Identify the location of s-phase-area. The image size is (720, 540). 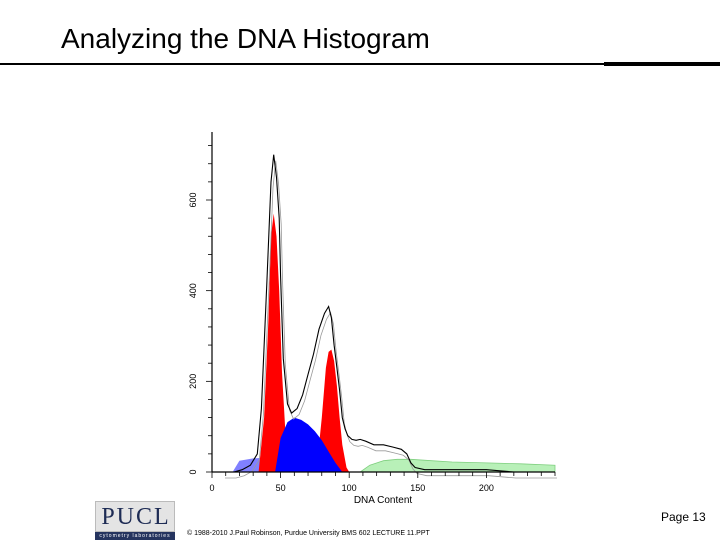
(309, 444).